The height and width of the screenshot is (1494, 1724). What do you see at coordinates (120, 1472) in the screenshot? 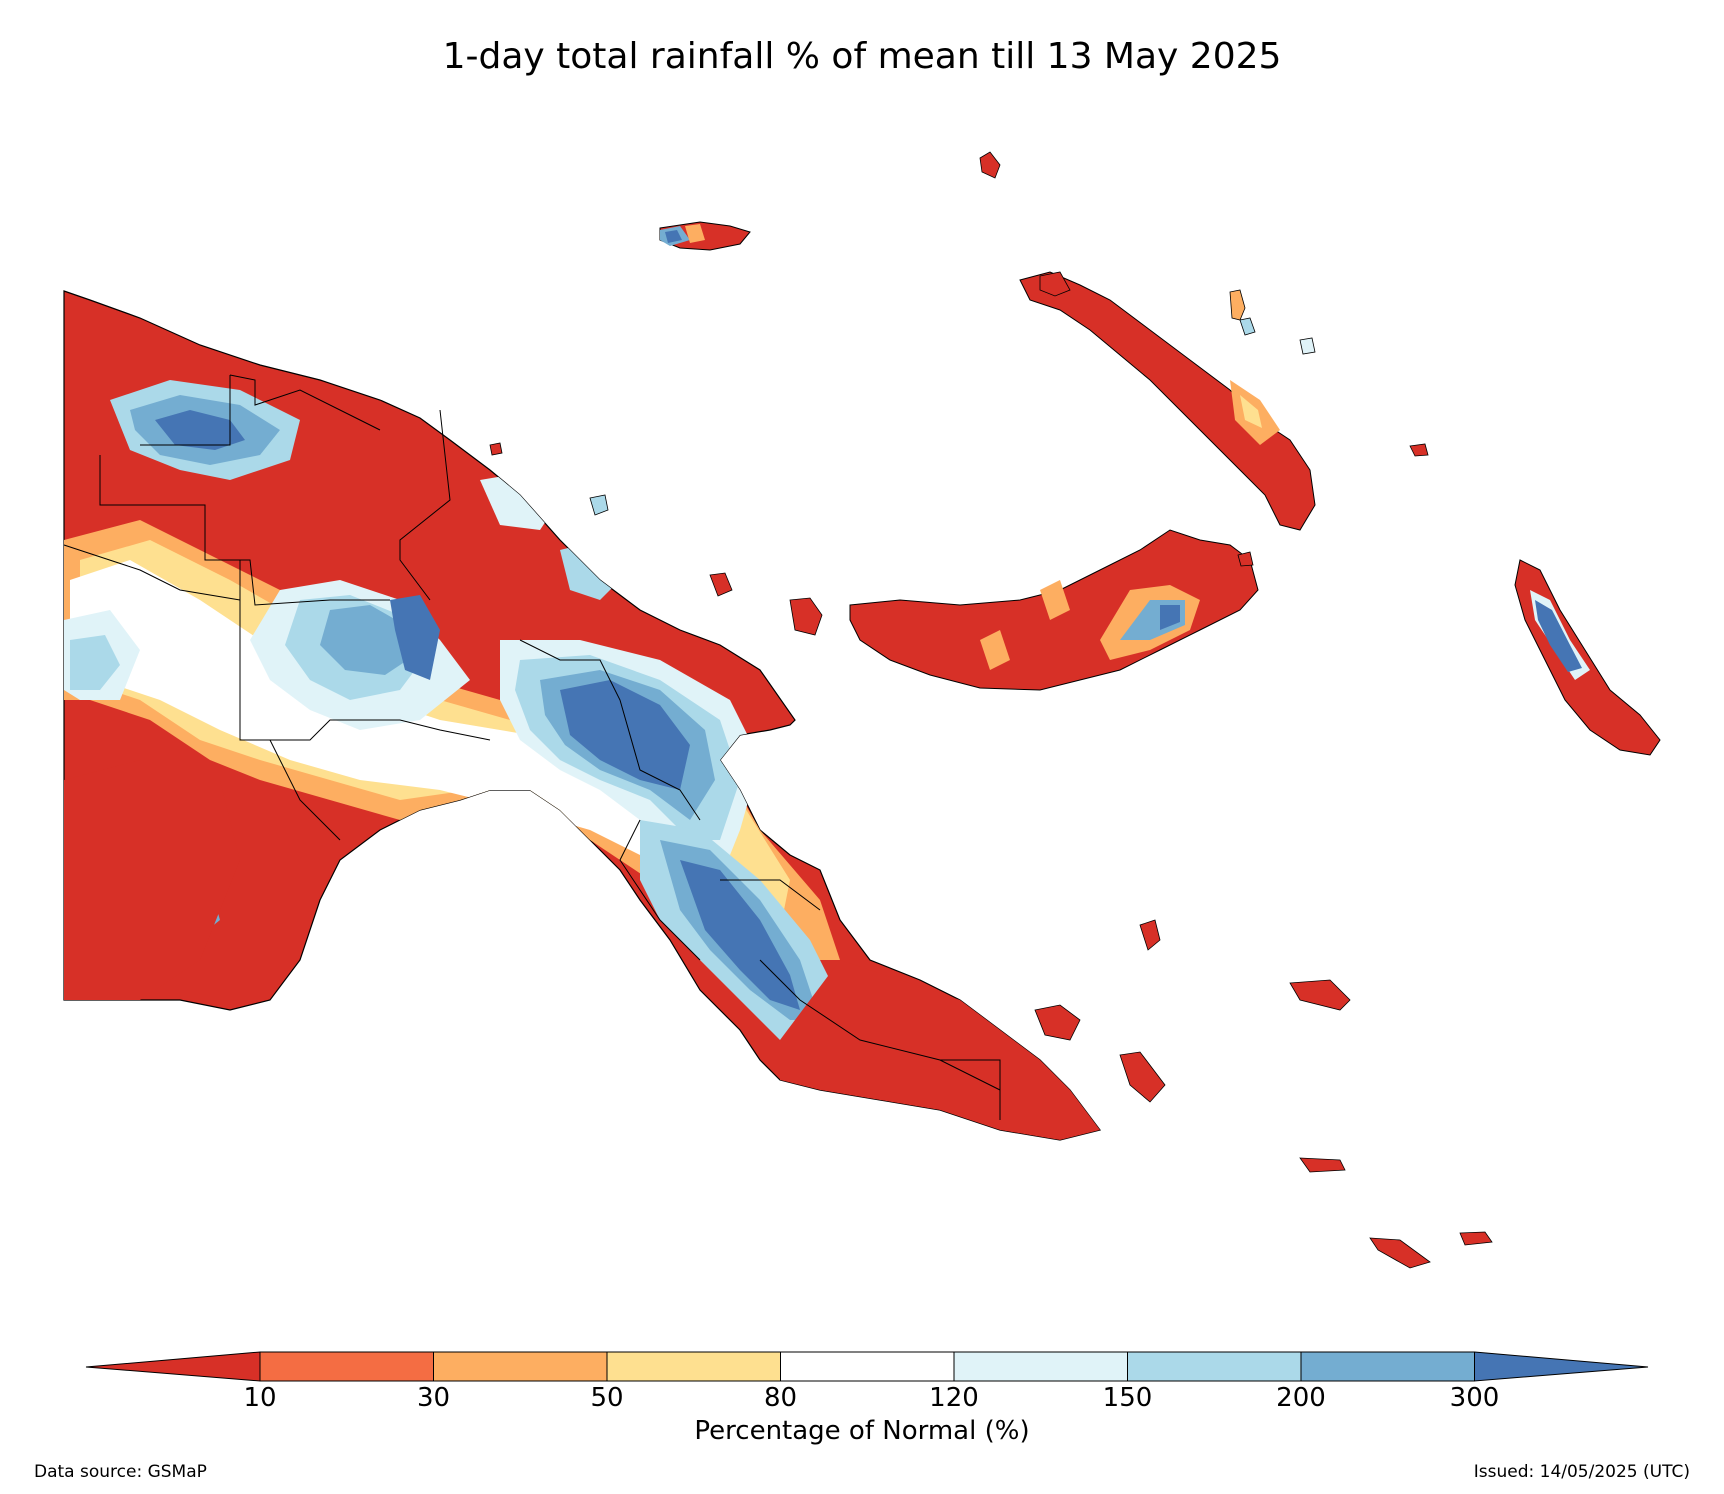
I see `data-source: Data source: GSMaP` at bounding box center [120, 1472].